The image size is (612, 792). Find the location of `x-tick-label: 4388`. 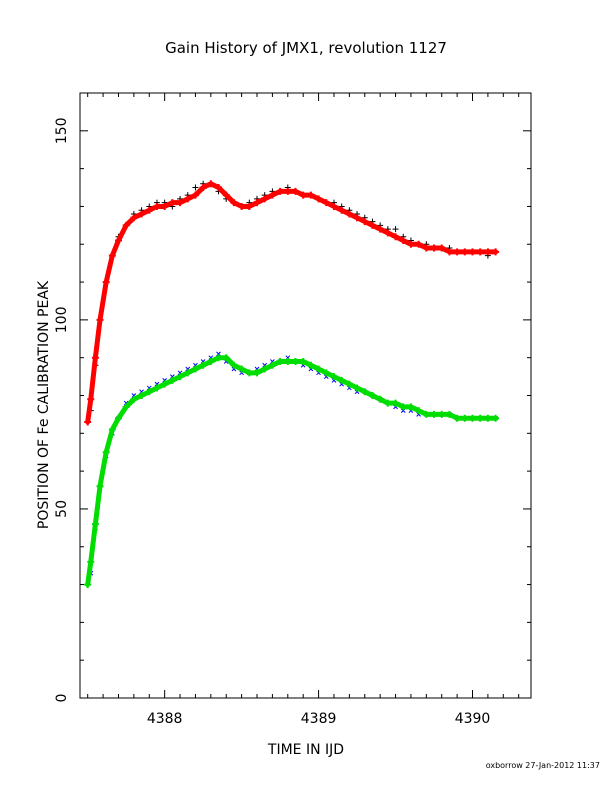

x-tick-label: 4388 is located at coordinates (165, 719).